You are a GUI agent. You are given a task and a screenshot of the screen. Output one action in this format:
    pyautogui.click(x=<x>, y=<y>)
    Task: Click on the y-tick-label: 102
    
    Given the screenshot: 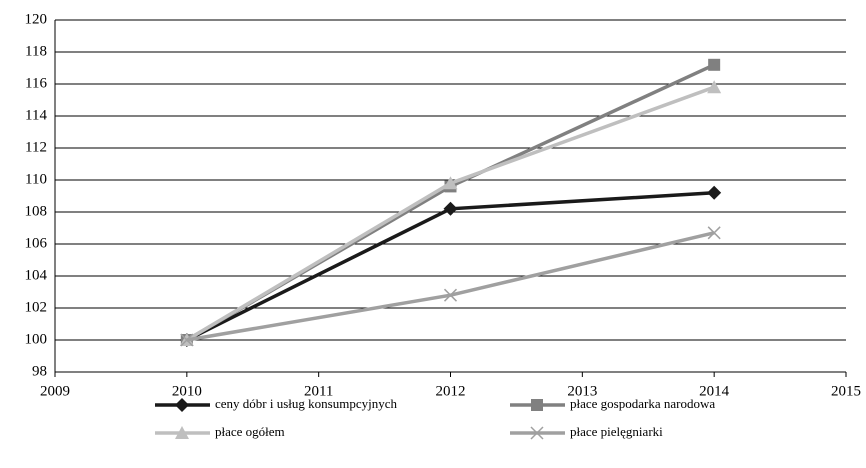 What is the action you would take?
    pyautogui.click(x=36, y=307)
    